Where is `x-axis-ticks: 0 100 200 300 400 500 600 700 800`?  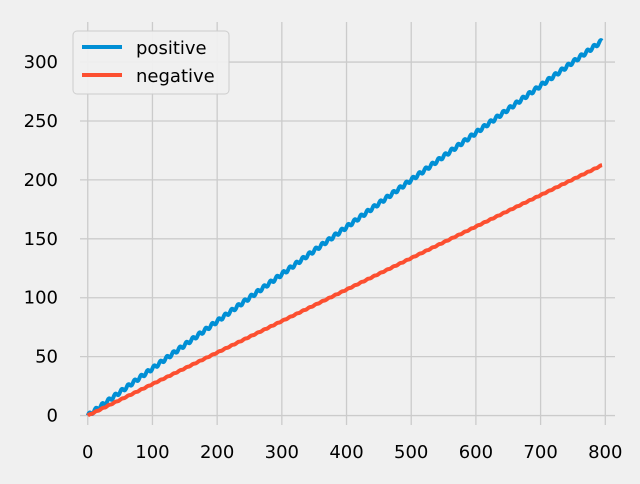 x-axis-ticks: 0 100 200 300 400 500 600 700 800 is located at coordinates (352, 452).